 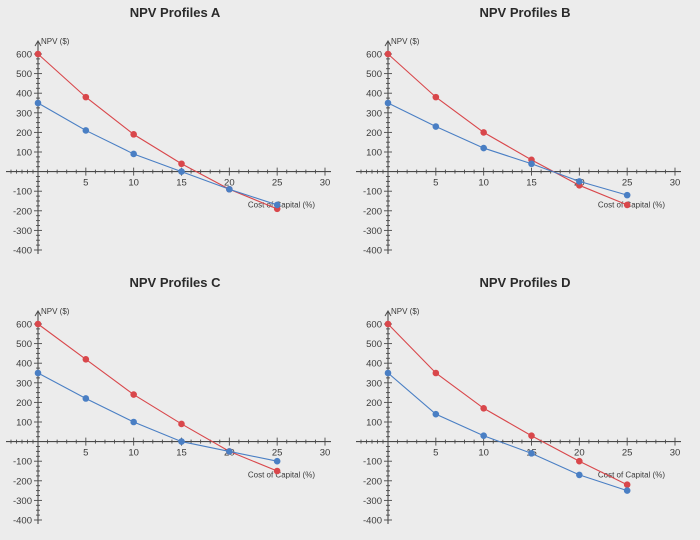 I want to click on chart-title: NPV Profiles C, so click(x=175, y=282).